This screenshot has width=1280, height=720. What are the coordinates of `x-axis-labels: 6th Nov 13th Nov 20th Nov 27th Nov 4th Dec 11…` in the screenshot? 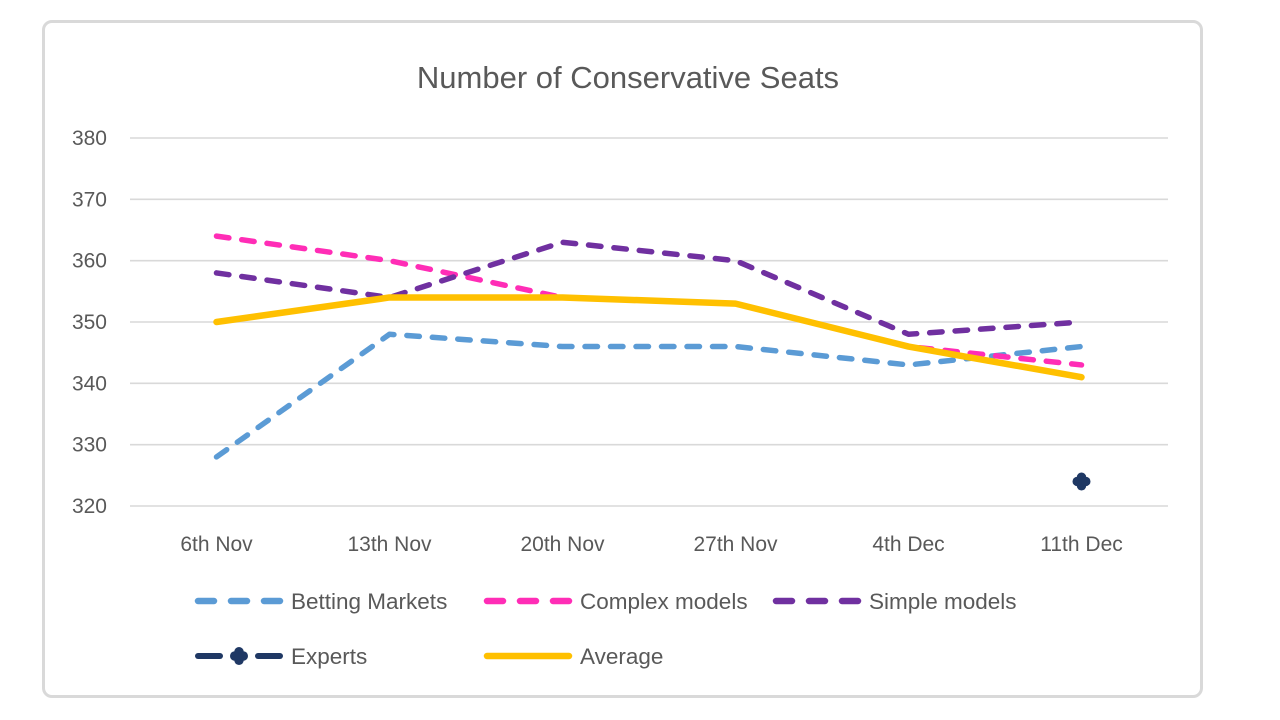 It's located at (651, 544).